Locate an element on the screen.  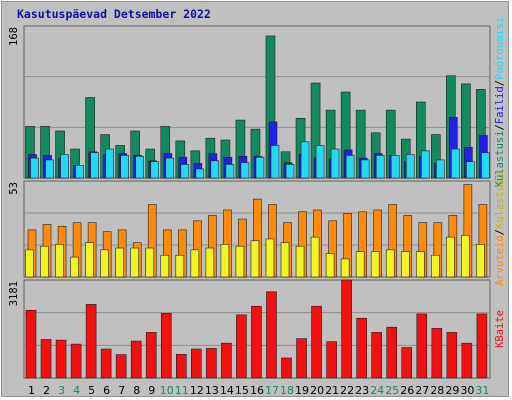
x-tick-label-day-23: 23 is located at coordinates (362, 390).